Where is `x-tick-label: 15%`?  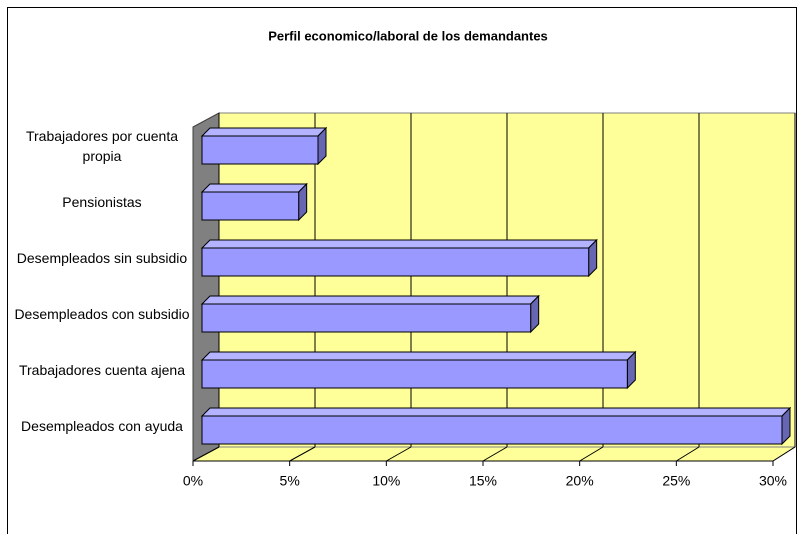 x-tick-label: 15% is located at coordinates (483, 481).